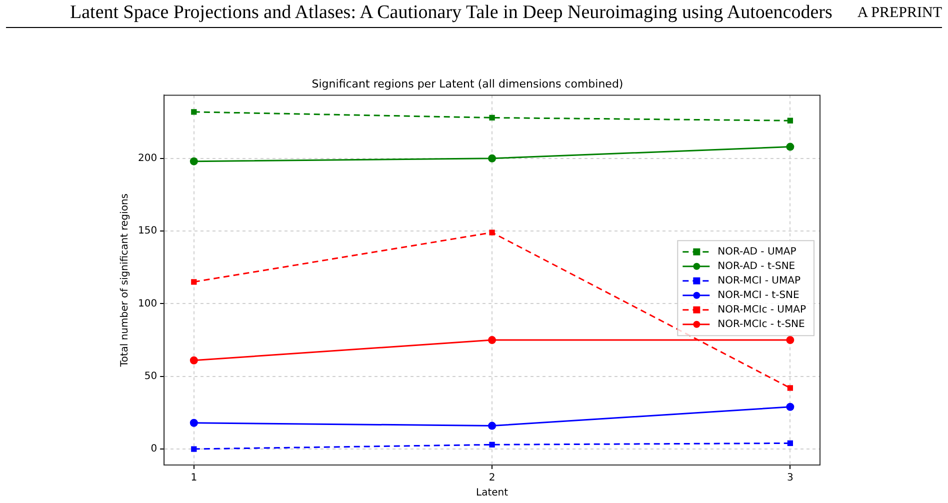 Image resolution: width=948 pixels, height=503 pixels. Describe the element at coordinates (759, 295) in the screenshot. I see `legend-label: NOR-MCI - t-SNE` at that location.